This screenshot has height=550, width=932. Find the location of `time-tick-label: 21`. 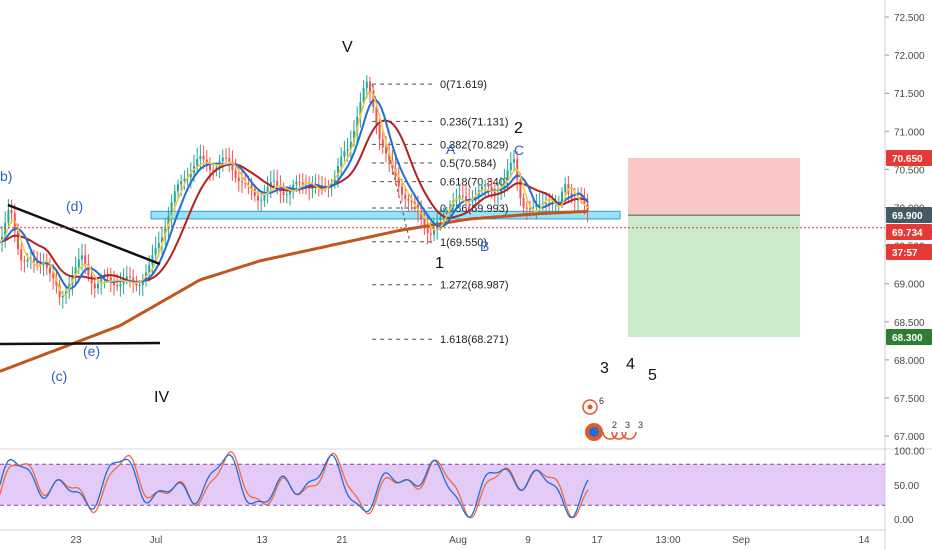

time-tick-label: 21 is located at coordinates (342, 540).